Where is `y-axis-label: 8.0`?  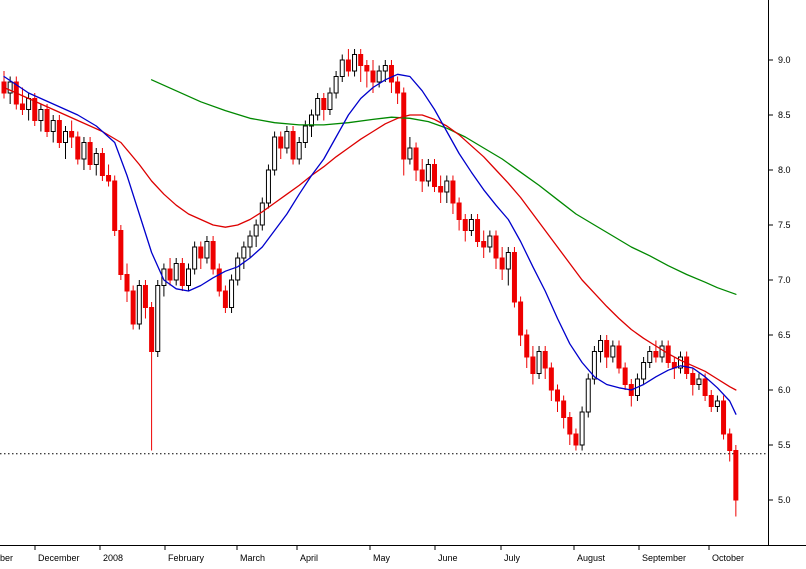 y-axis-label: 8.0 is located at coordinates (784, 170).